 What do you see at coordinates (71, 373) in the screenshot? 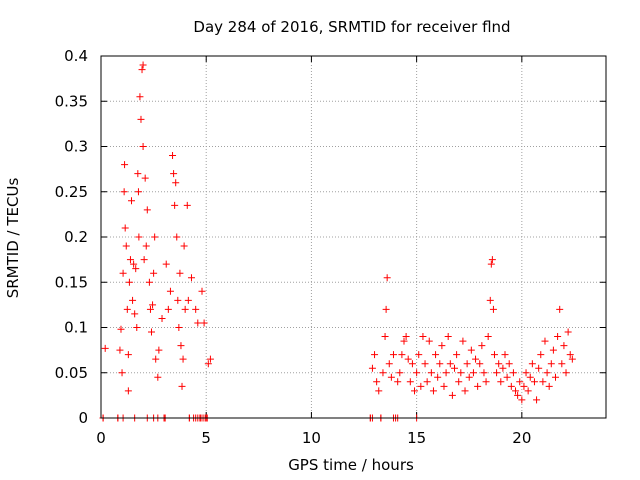
I see `y-tick-label: 0.05` at bounding box center [71, 373].